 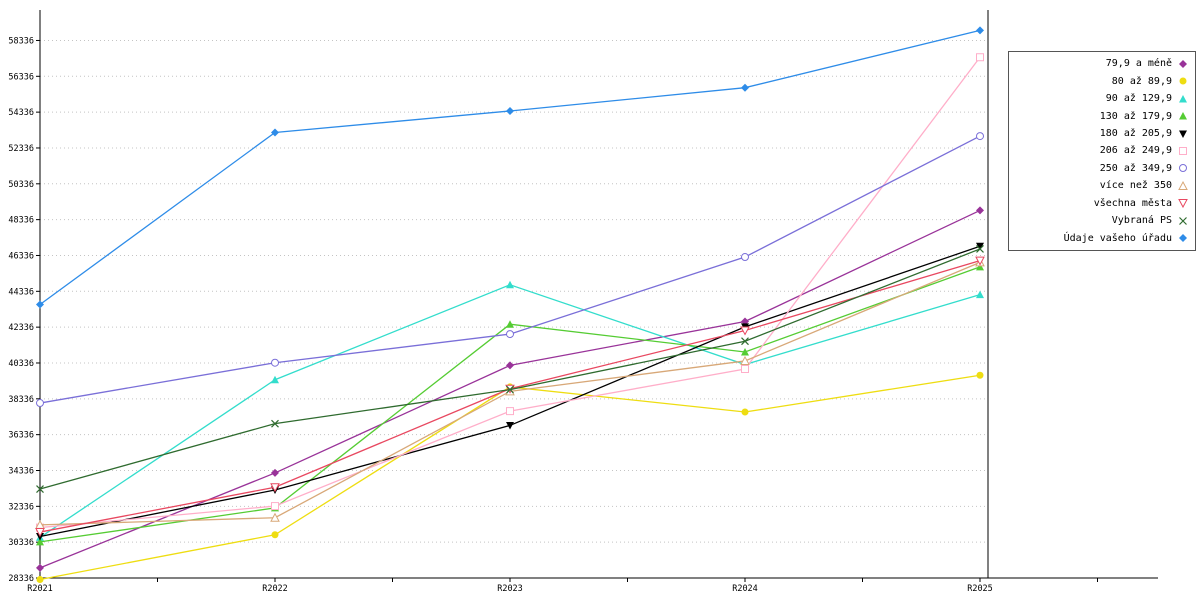 What do you see at coordinates (1141, 81) in the screenshot?
I see `legend-label: 80 až 89,9` at bounding box center [1141, 81].